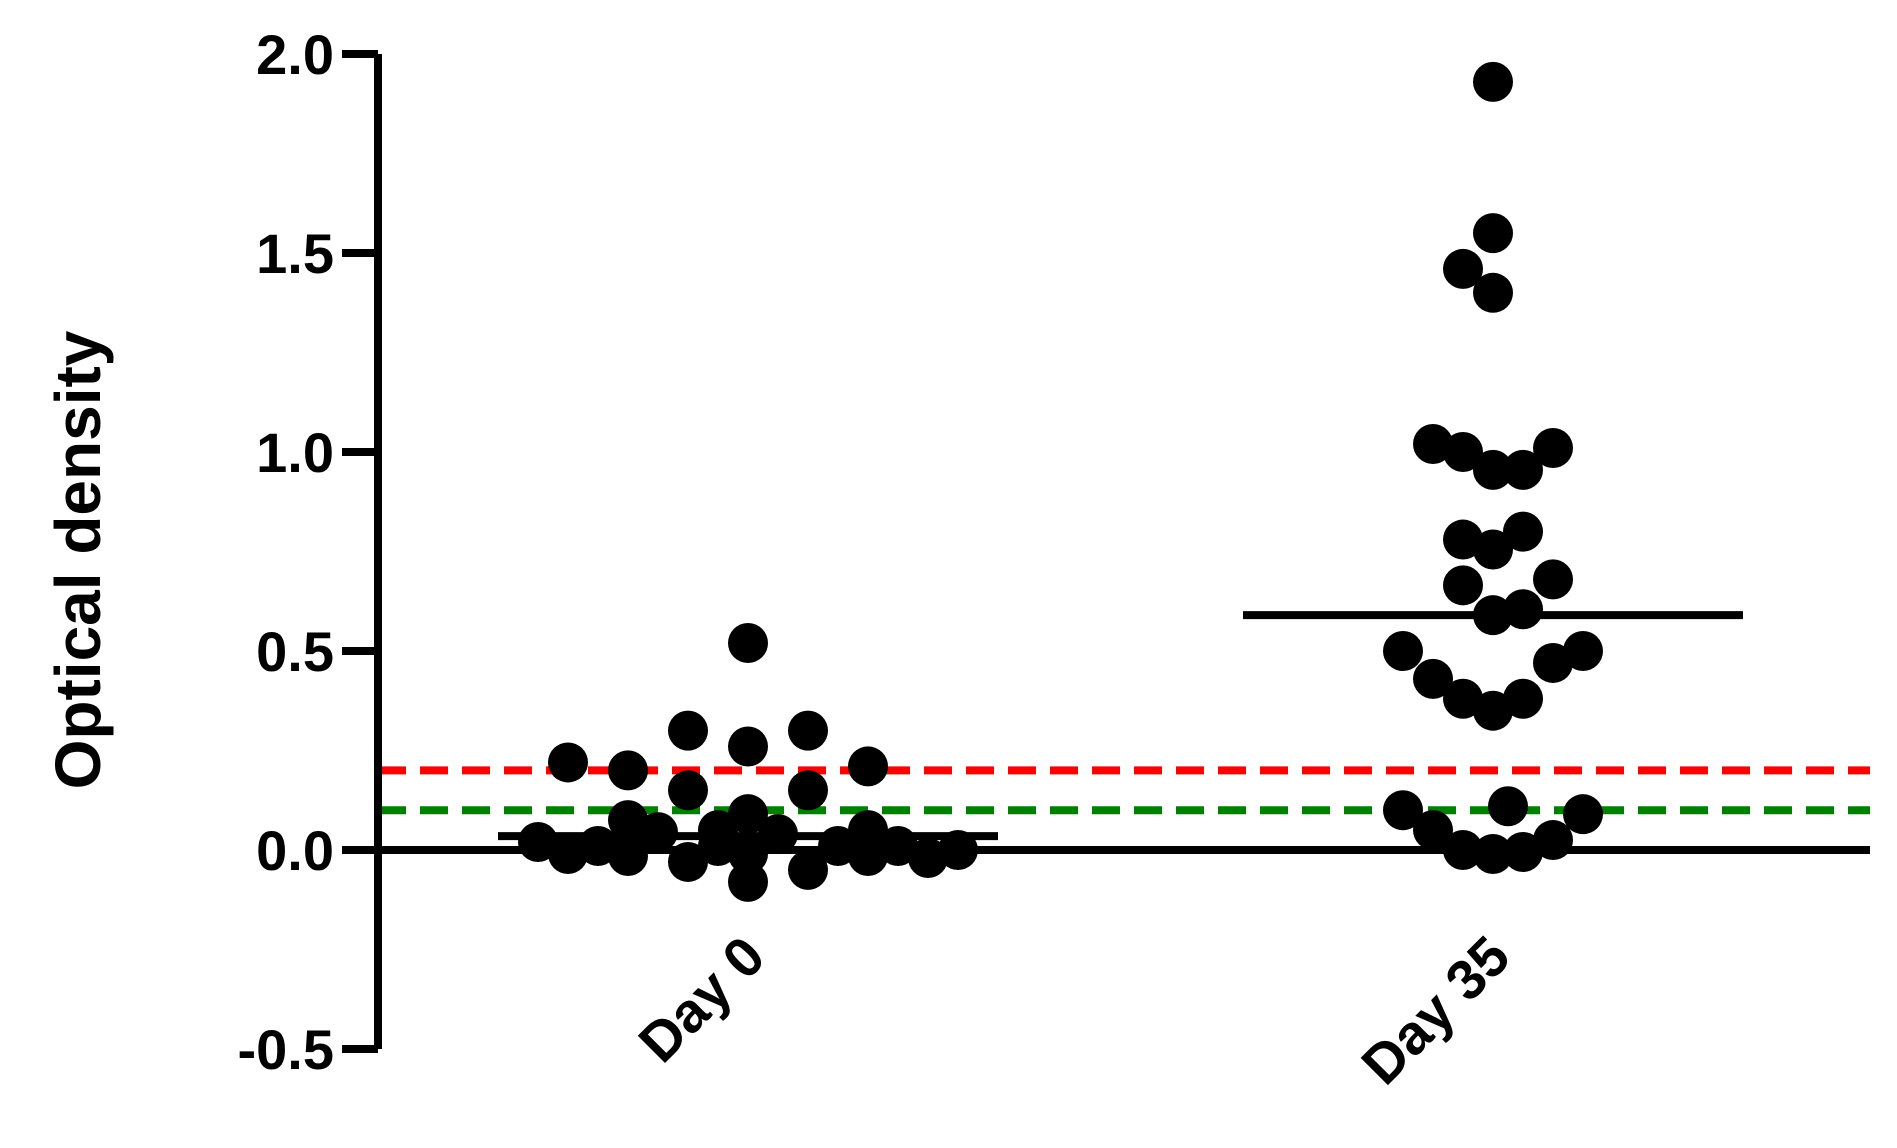  Describe the element at coordinates (286, 1049) in the screenshot. I see `y-tick-label-0: -0.5` at that location.